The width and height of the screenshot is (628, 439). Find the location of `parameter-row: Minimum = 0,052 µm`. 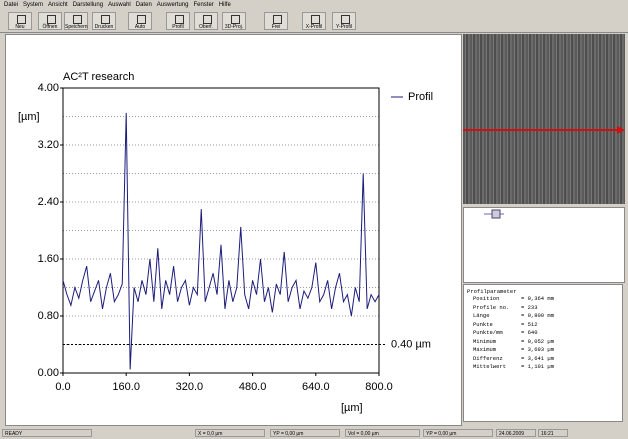

parameter-row: Minimum = 0,052 µm is located at coordinates (546, 342).